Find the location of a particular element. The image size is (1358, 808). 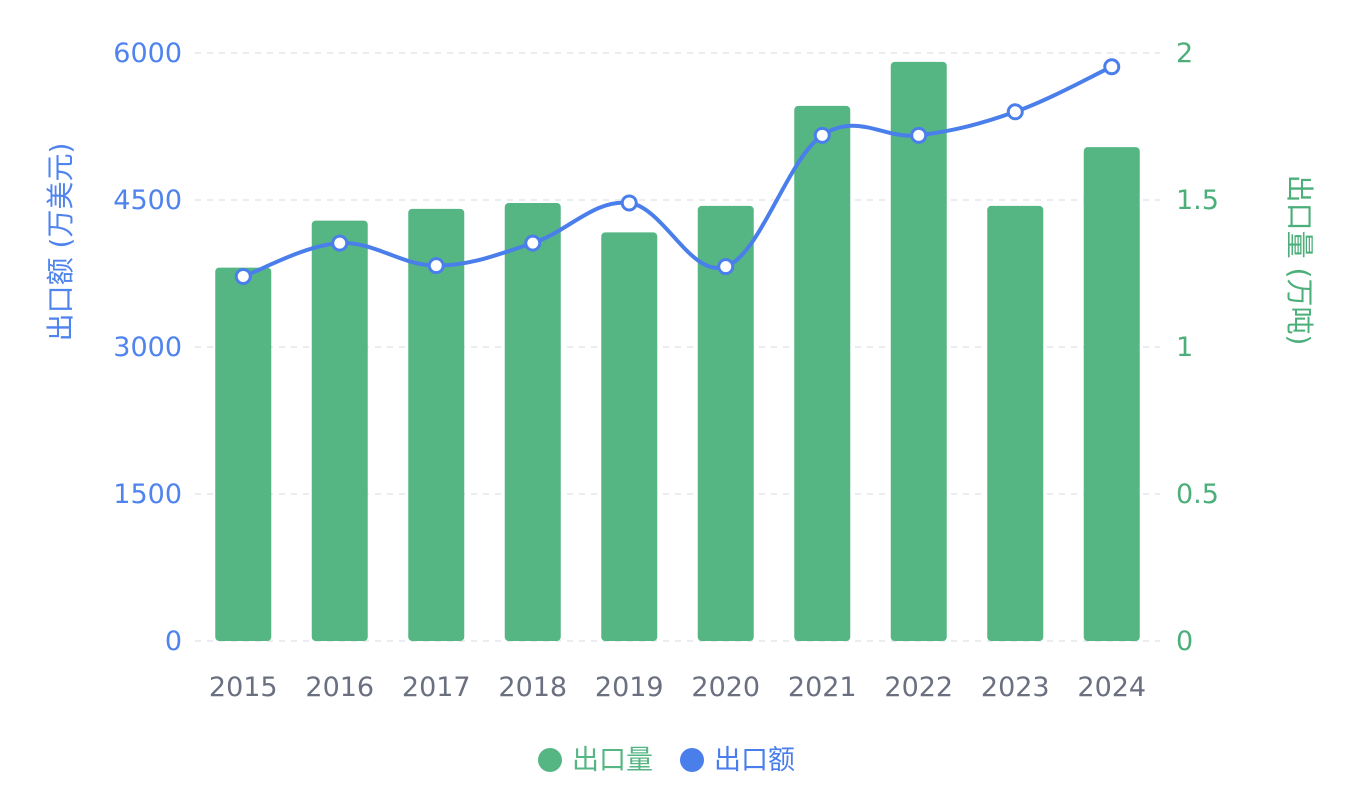

x-axis-tick-label: 2023 is located at coordinates (1015, 687).